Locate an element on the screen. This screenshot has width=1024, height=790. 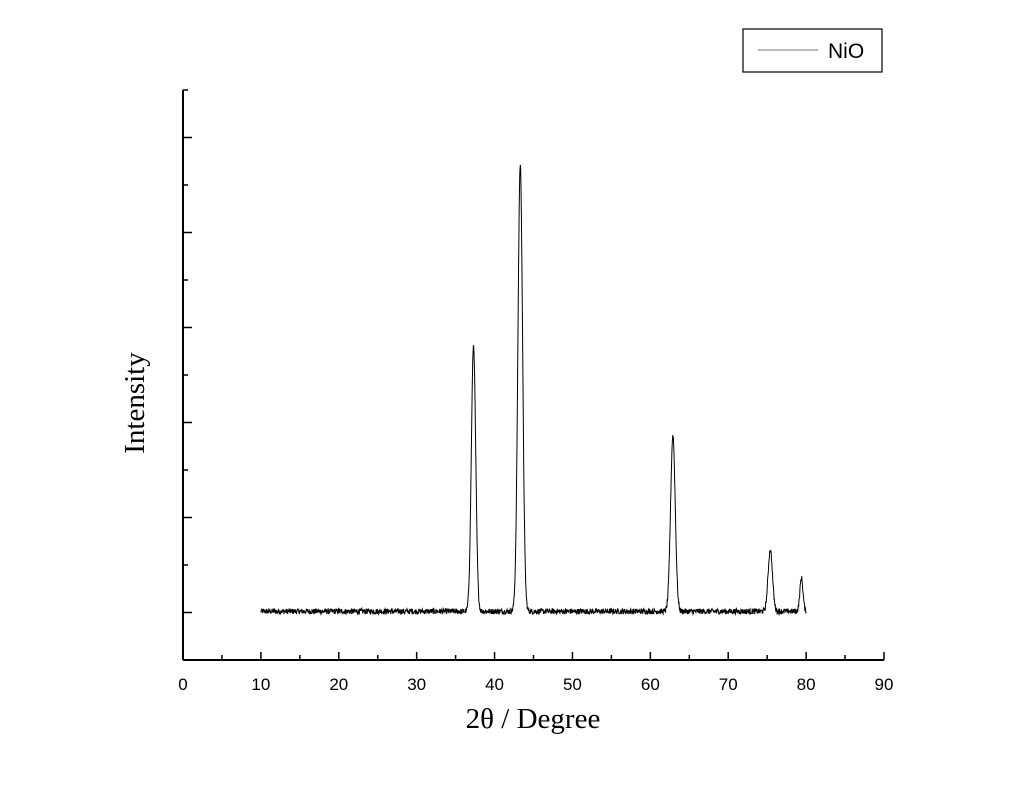
y-axis-title: Intensity is located at coordinates (135, 403).